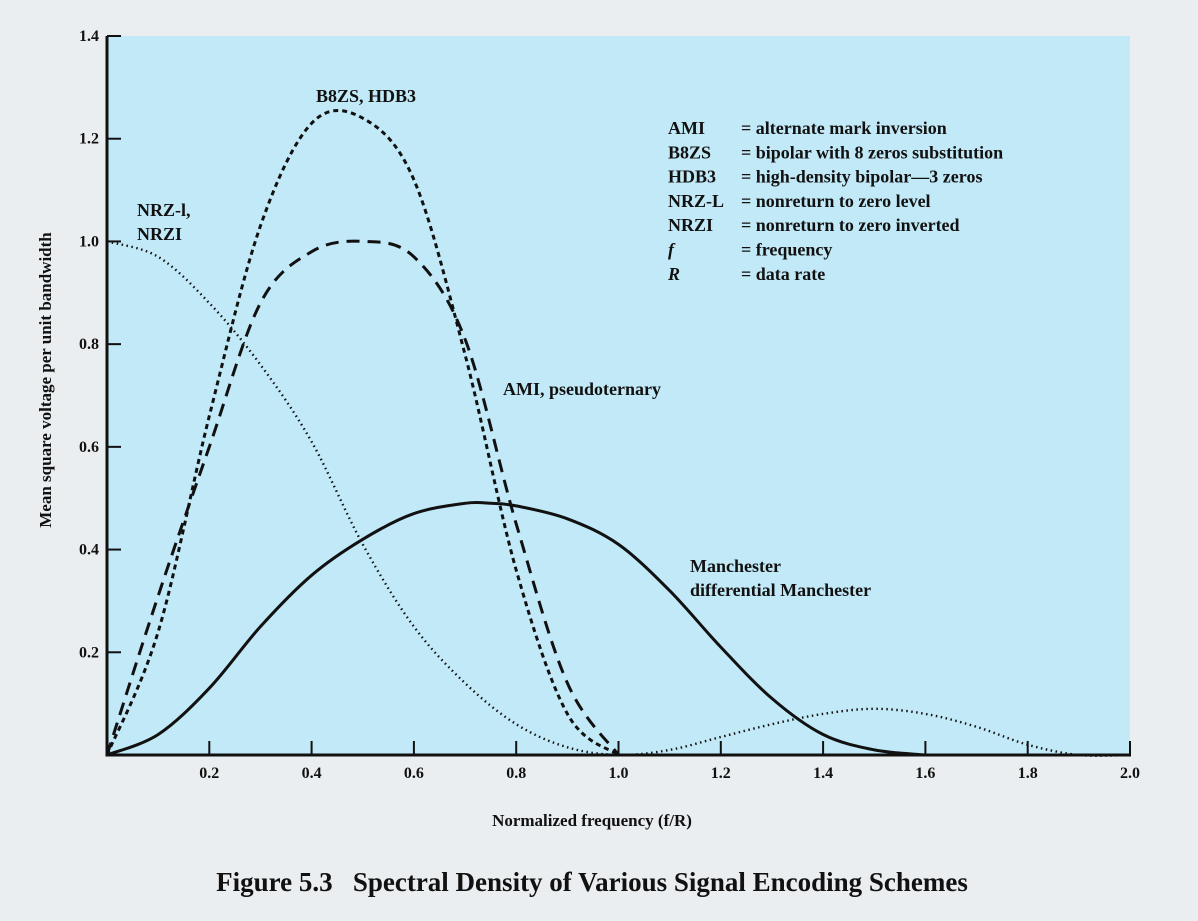 The image size is (1198, 921). Describe the element at coordinates (89, 652) in the screenshot. I see `y-tick-label: 0.2` at that location.